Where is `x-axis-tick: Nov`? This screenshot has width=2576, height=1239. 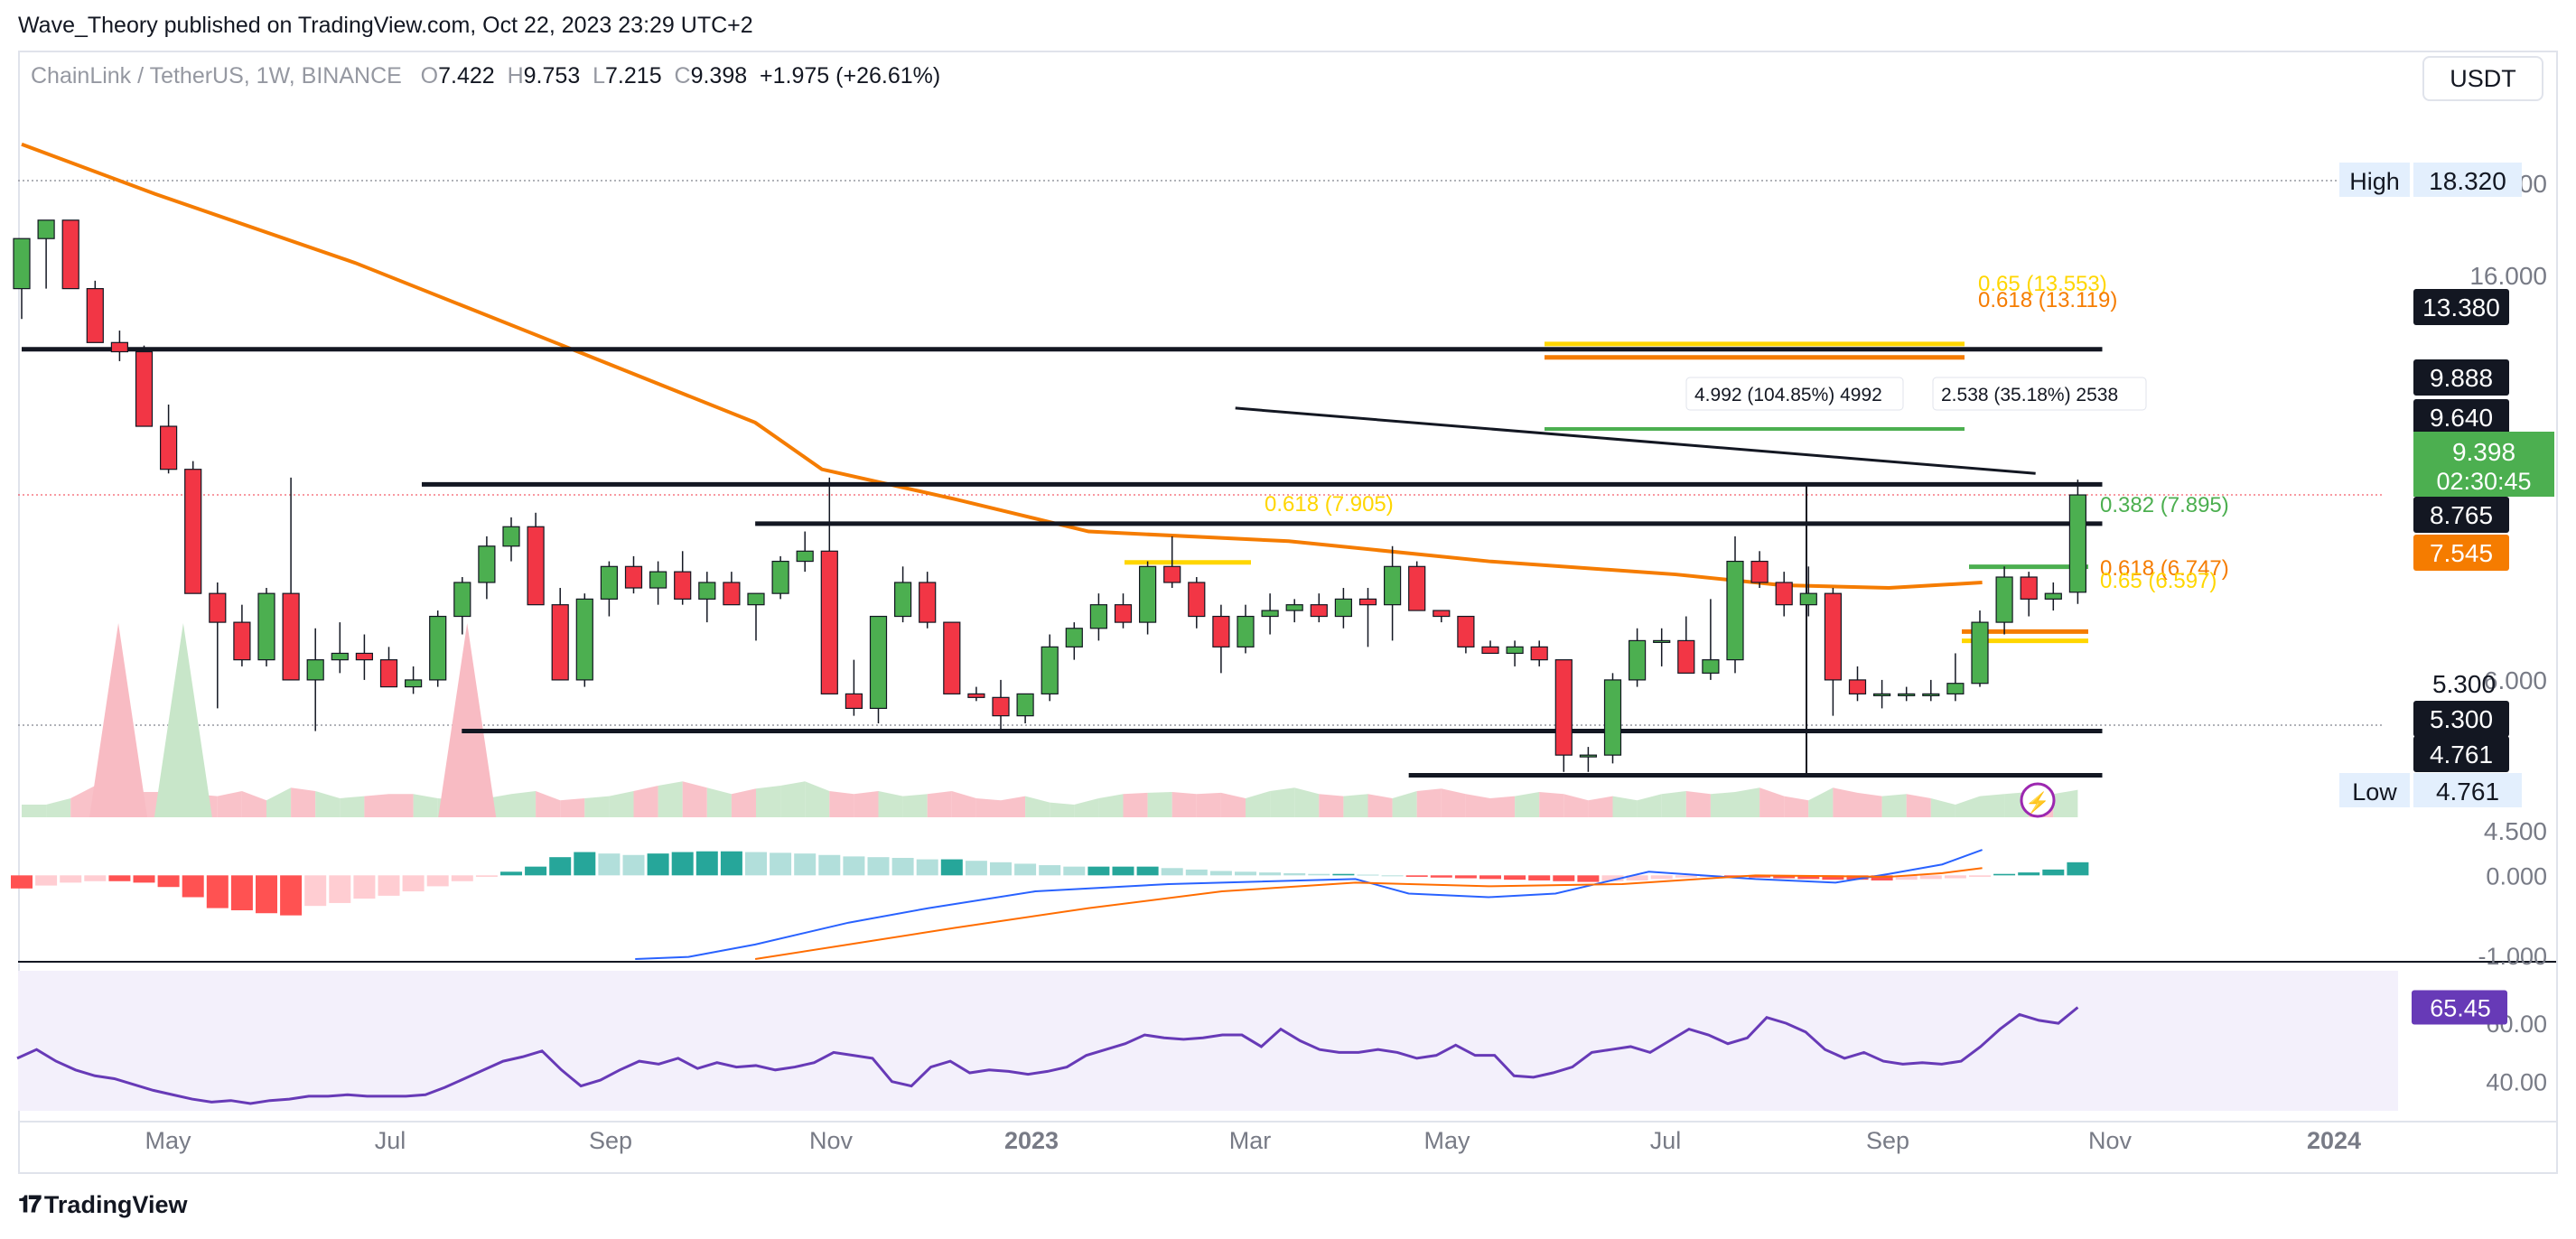
x-axis-tick: Nov is located at coordinates (2110, 1140).